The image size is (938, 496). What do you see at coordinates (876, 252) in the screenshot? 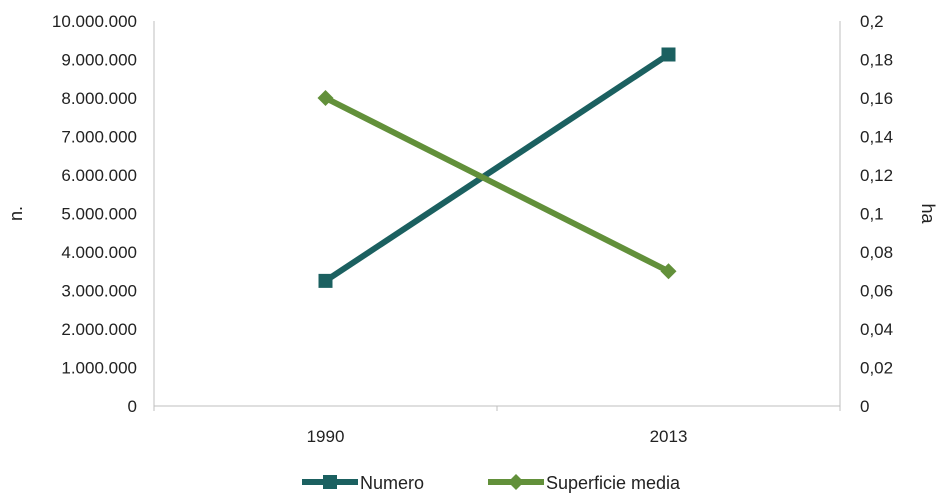
I see `right-tick-label: 0,08` at bounding box center [876, 252].